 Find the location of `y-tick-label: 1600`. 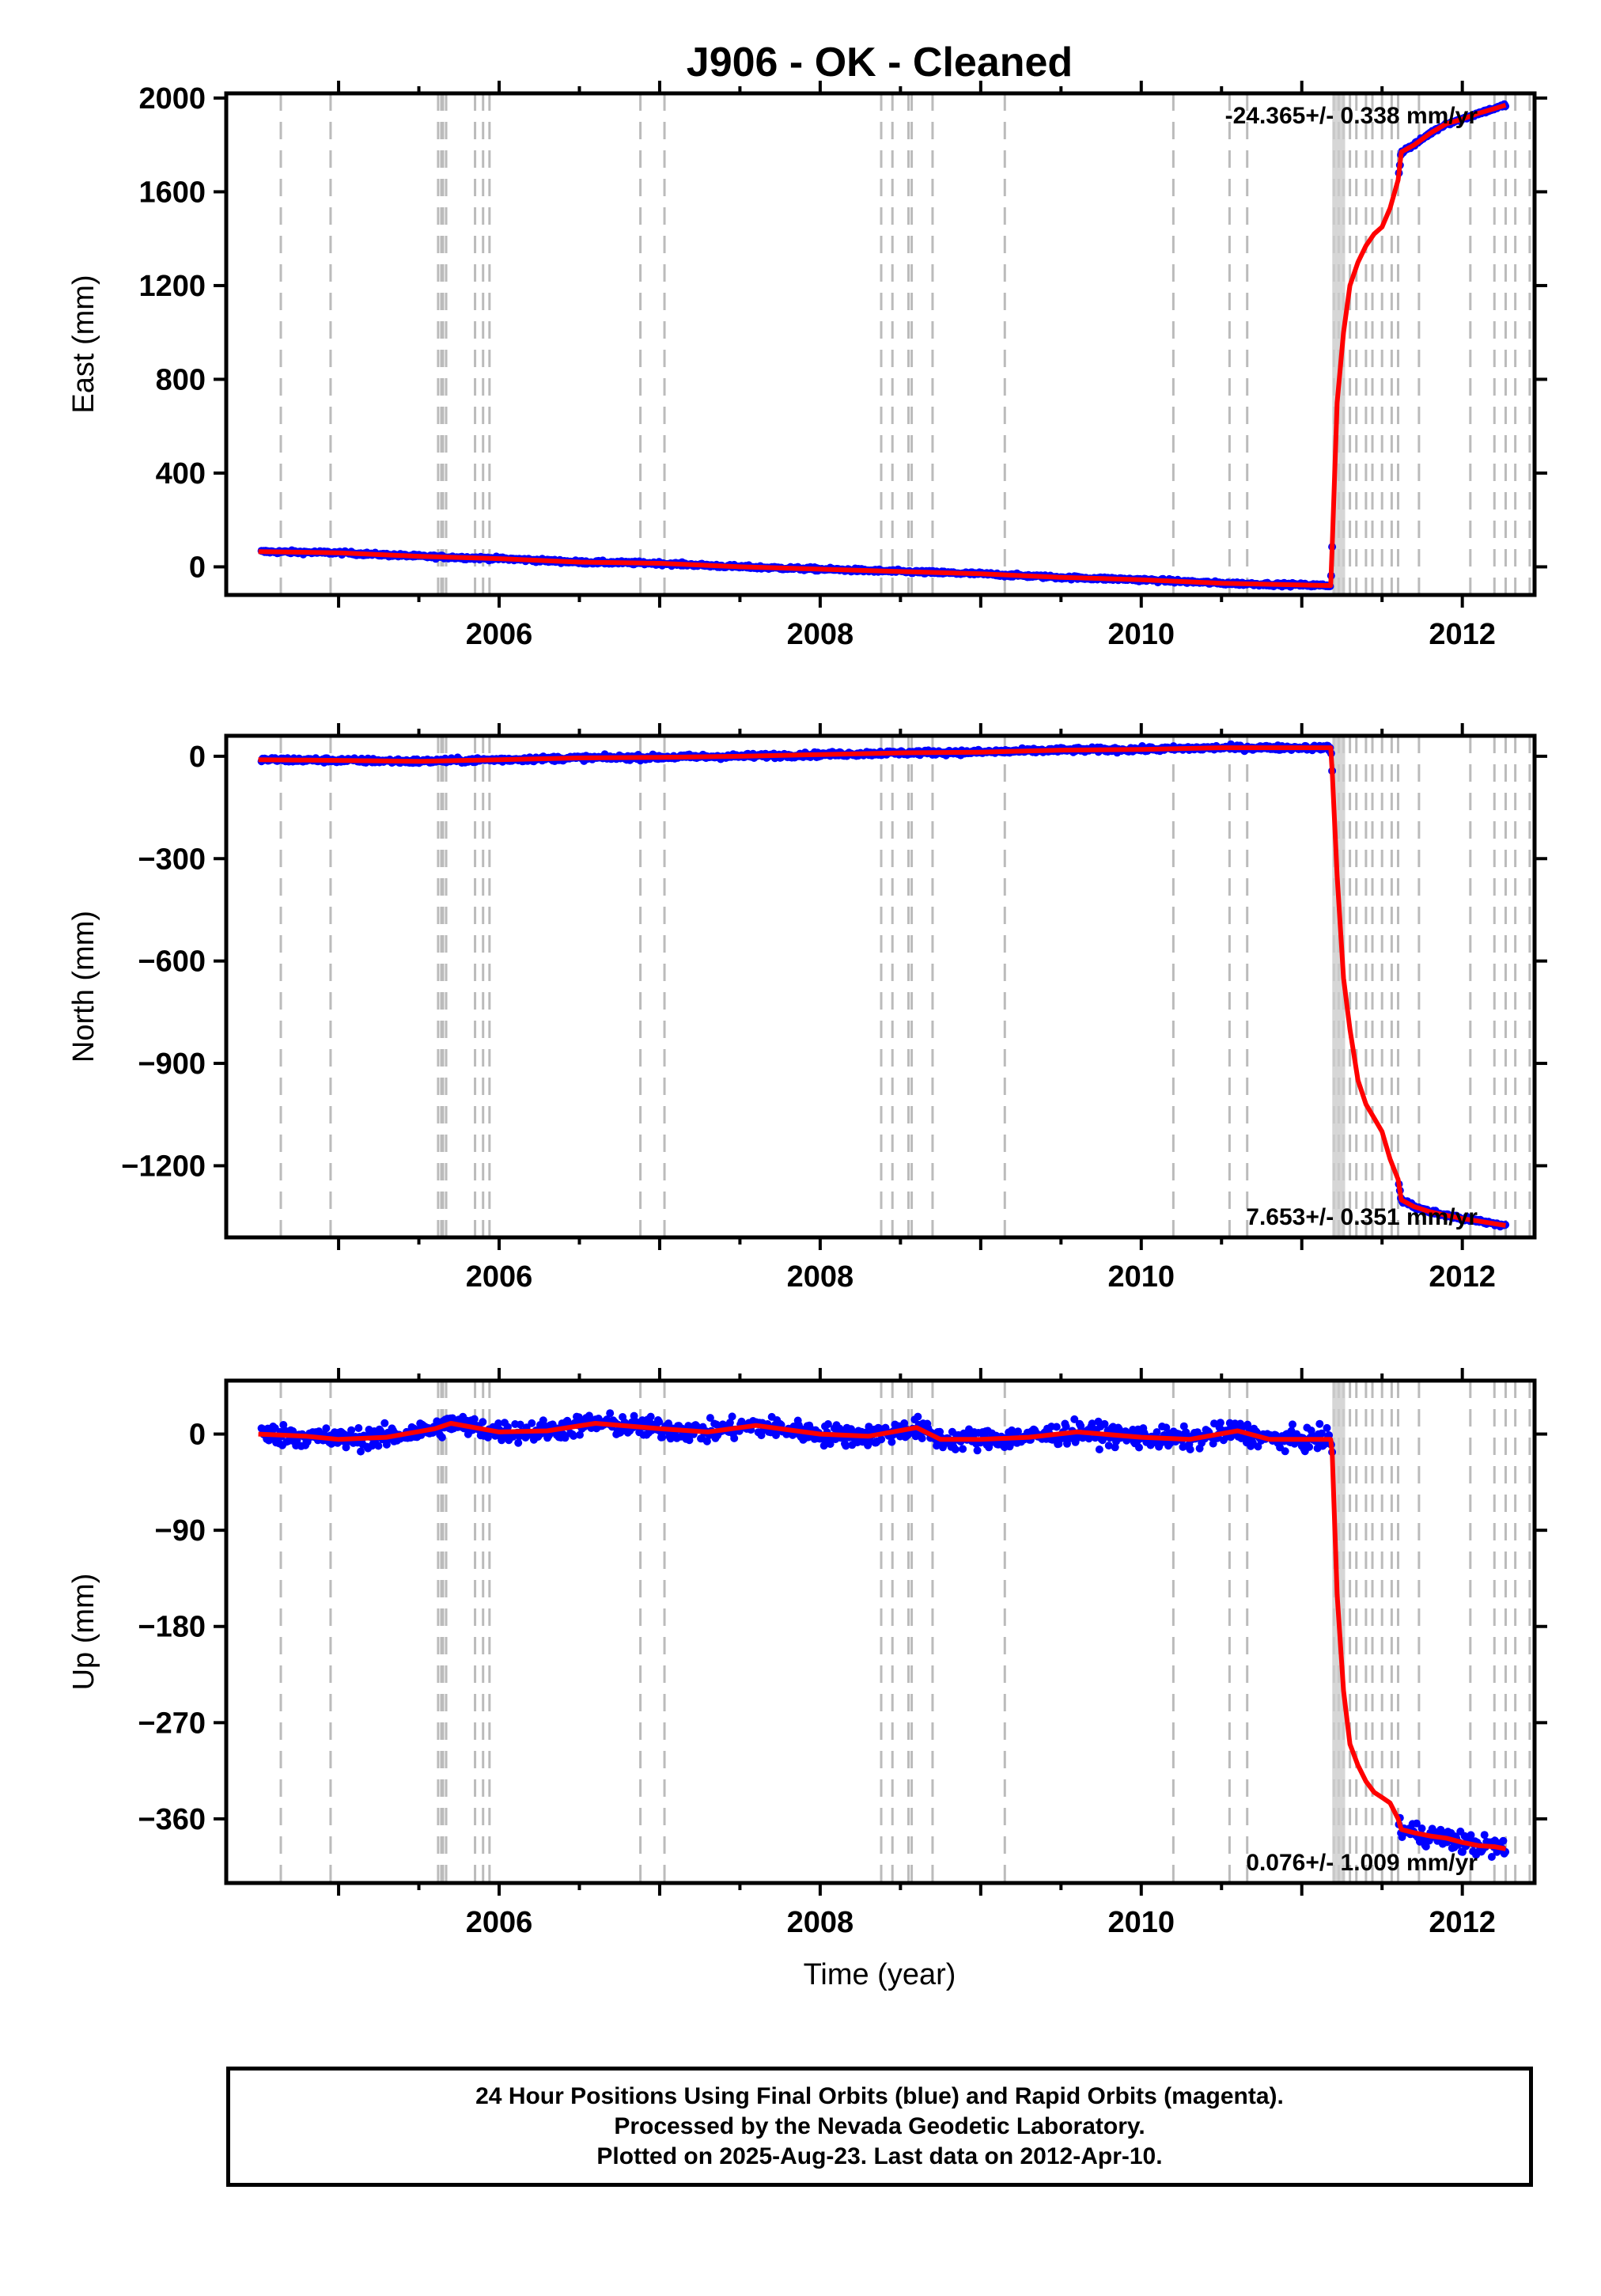

y-tick-label: 1600 is located at coordinates (172, 193).